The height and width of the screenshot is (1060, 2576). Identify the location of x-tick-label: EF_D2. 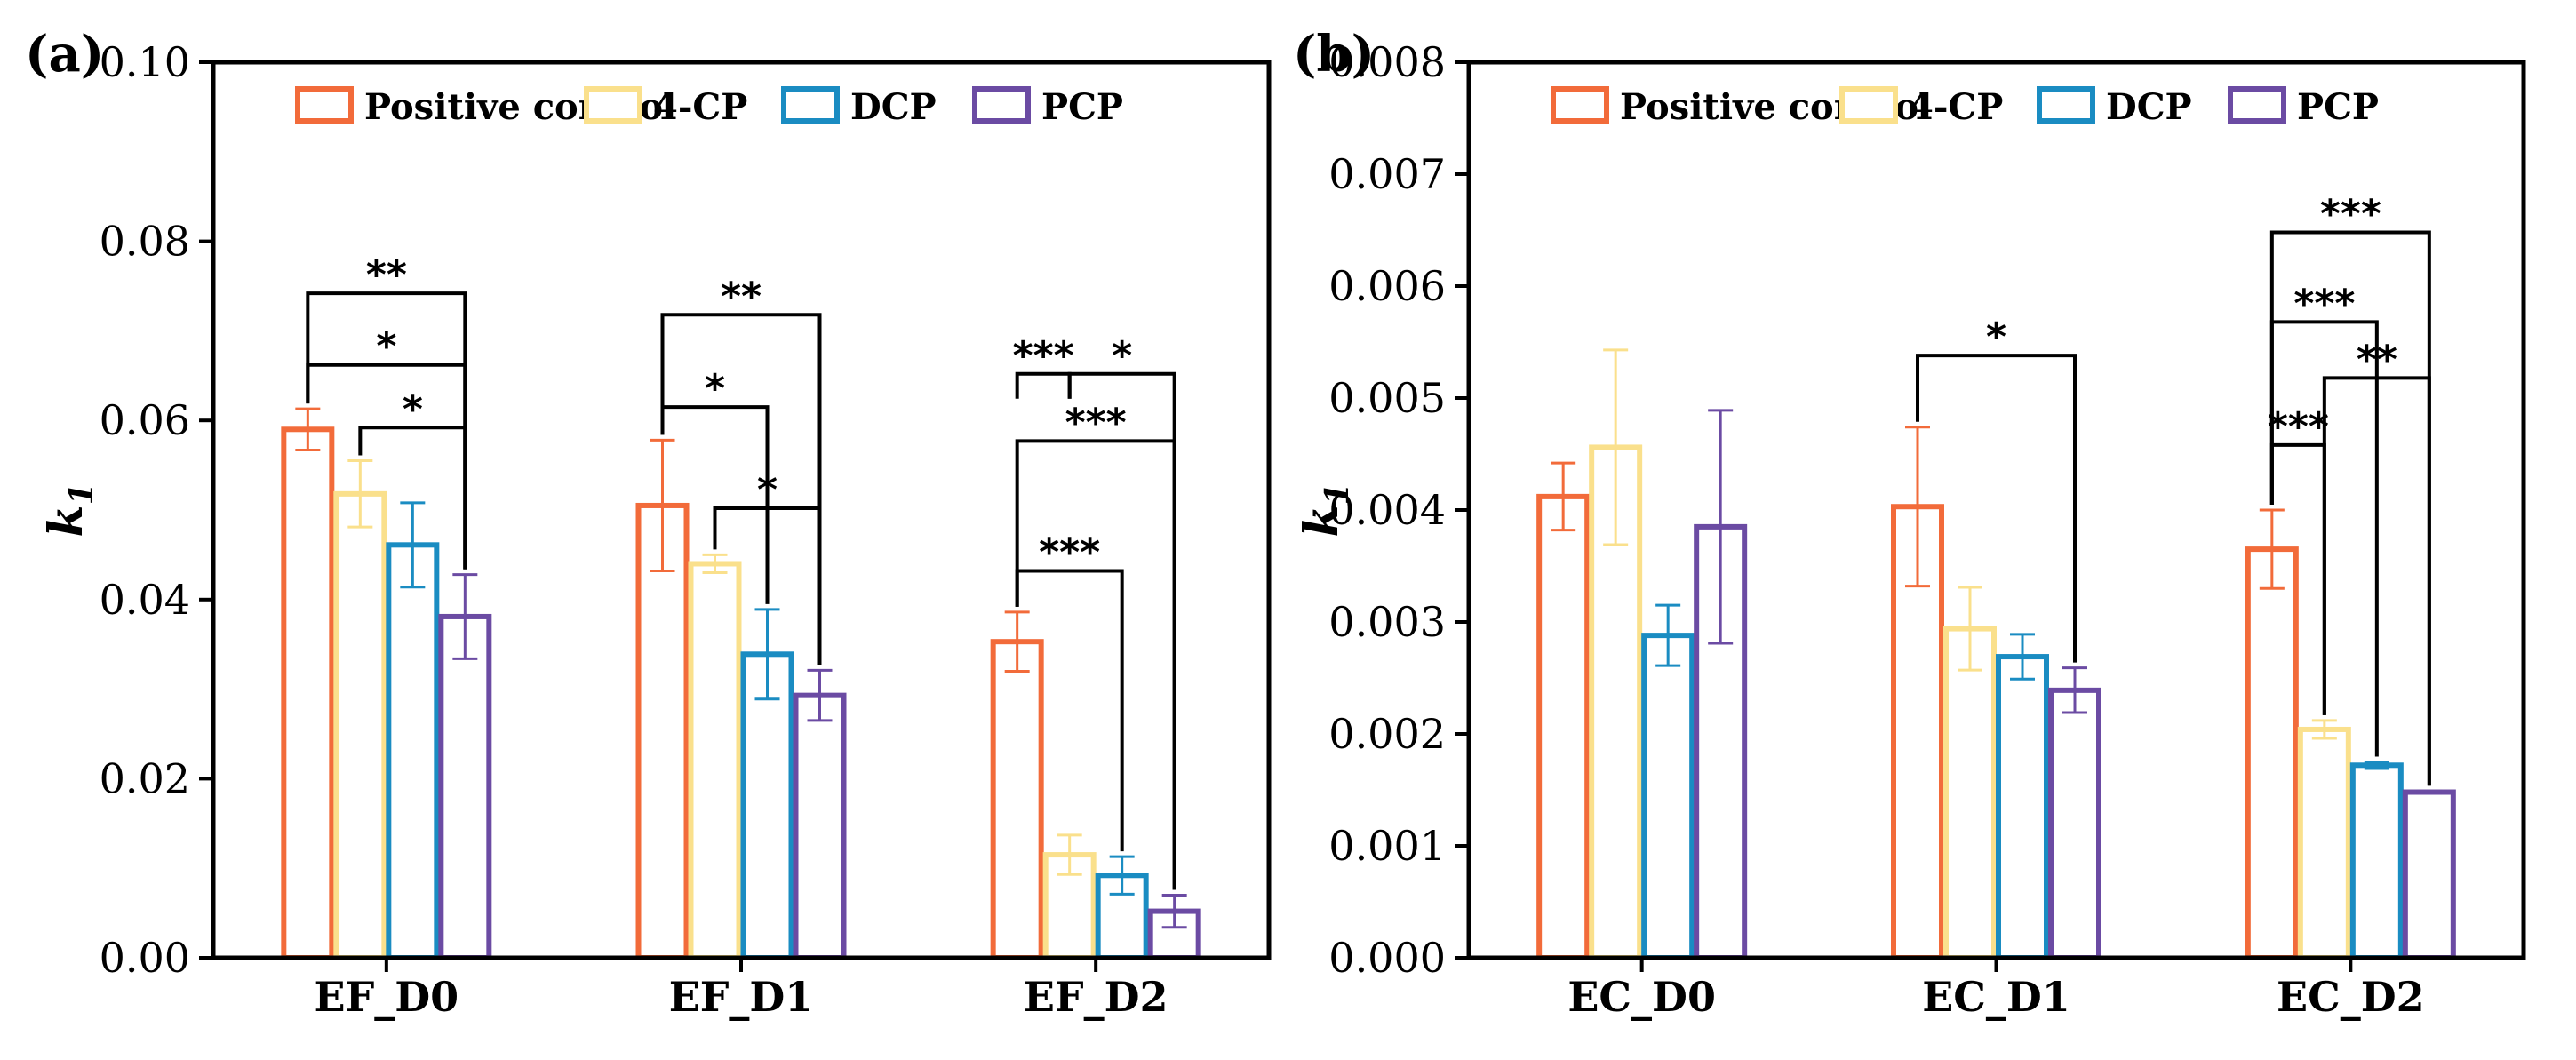
(1096, 997).